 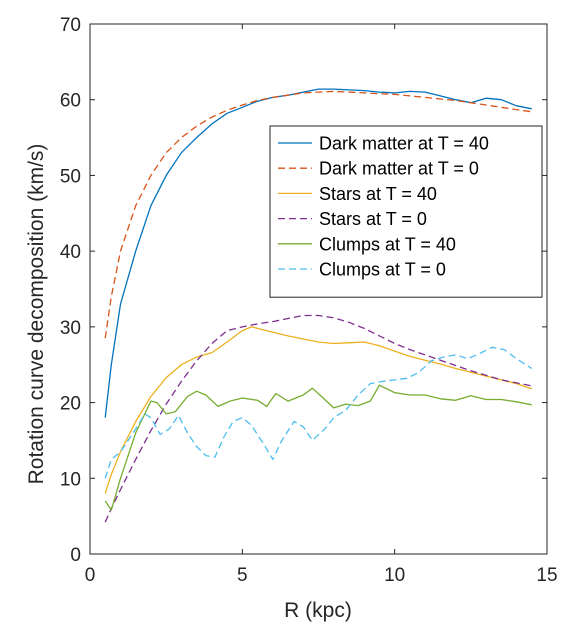 I want to click on y-tick-label: 70, so click(x=70, y=25).